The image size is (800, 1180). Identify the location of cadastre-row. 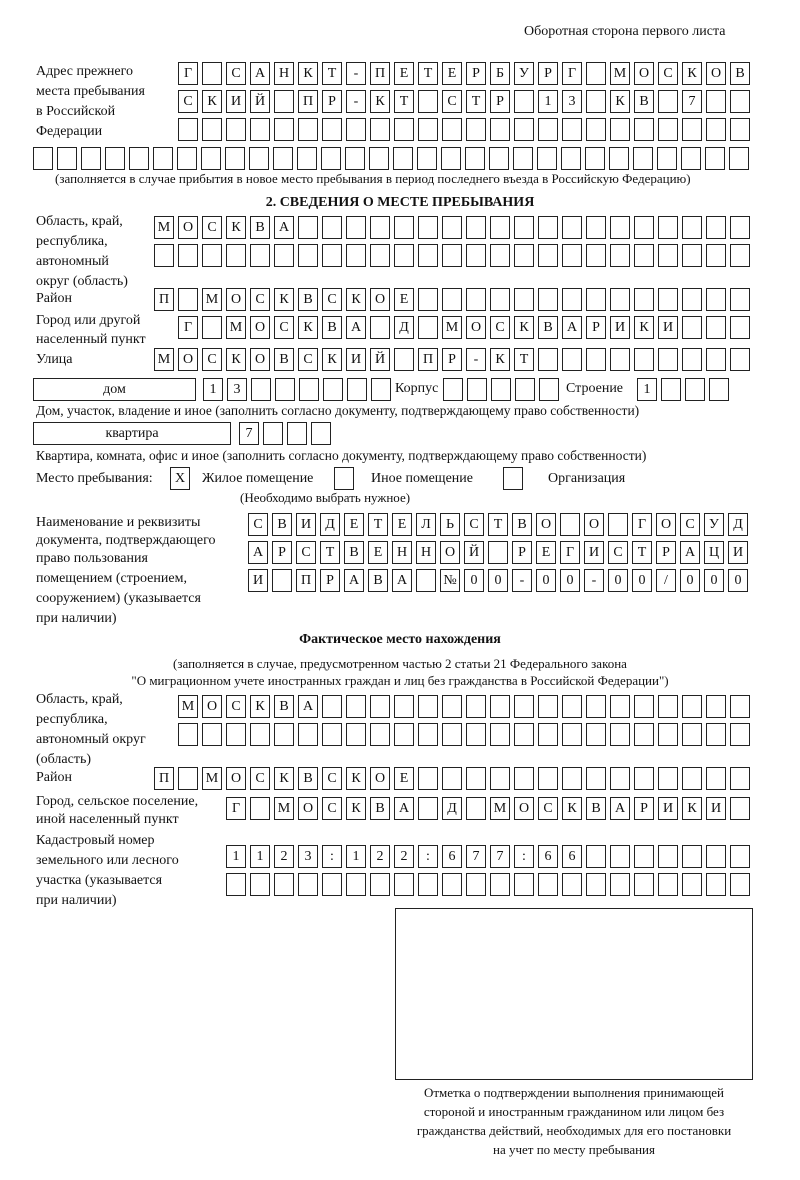
(490, 884).